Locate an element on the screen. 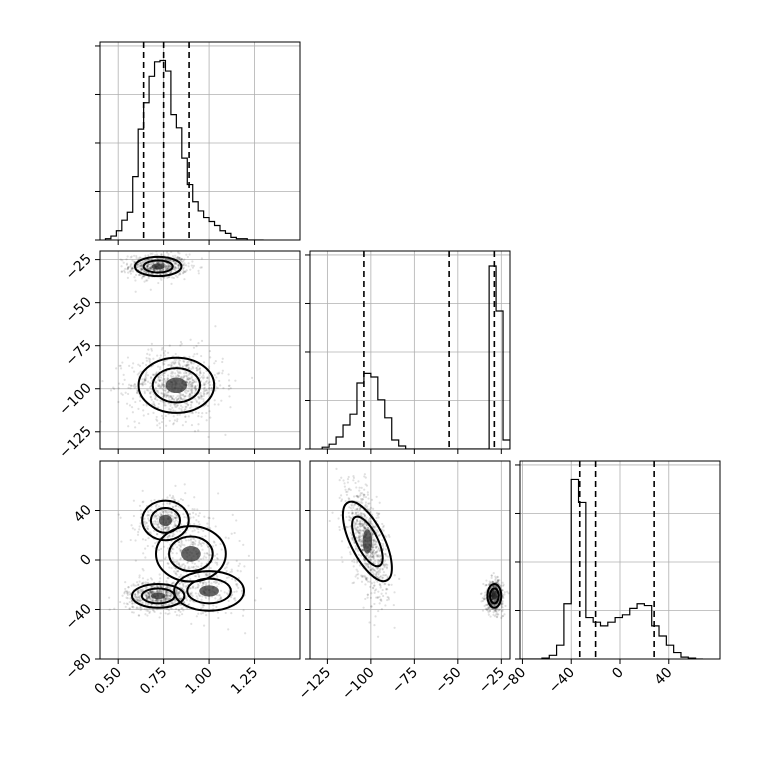  scatter-p0-p2-density-peak is located at coordinates (165, 520).